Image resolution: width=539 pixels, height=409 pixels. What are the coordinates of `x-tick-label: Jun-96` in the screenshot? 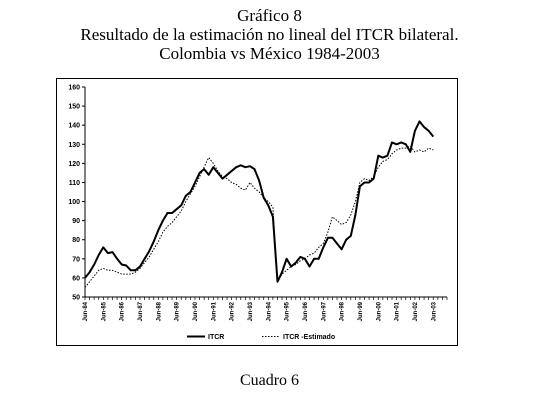 It's located at (306, 311).